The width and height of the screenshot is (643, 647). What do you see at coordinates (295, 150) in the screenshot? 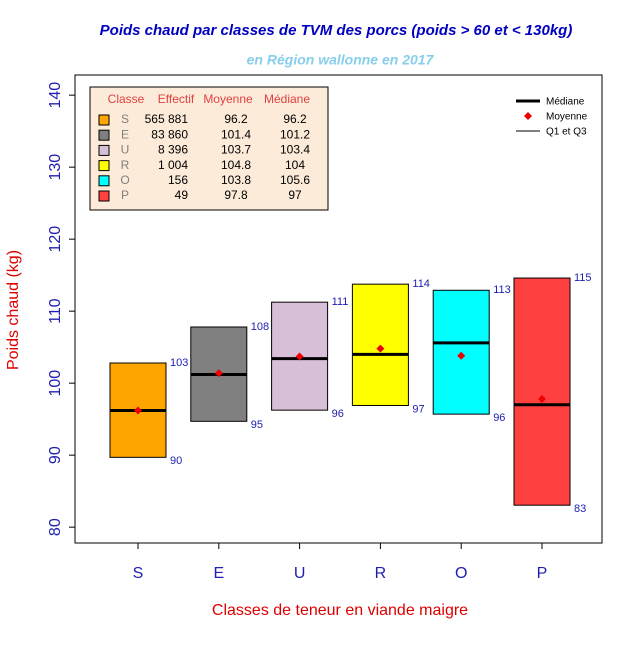
I see `table-median: 103.4` at bounding box center [295, 150].